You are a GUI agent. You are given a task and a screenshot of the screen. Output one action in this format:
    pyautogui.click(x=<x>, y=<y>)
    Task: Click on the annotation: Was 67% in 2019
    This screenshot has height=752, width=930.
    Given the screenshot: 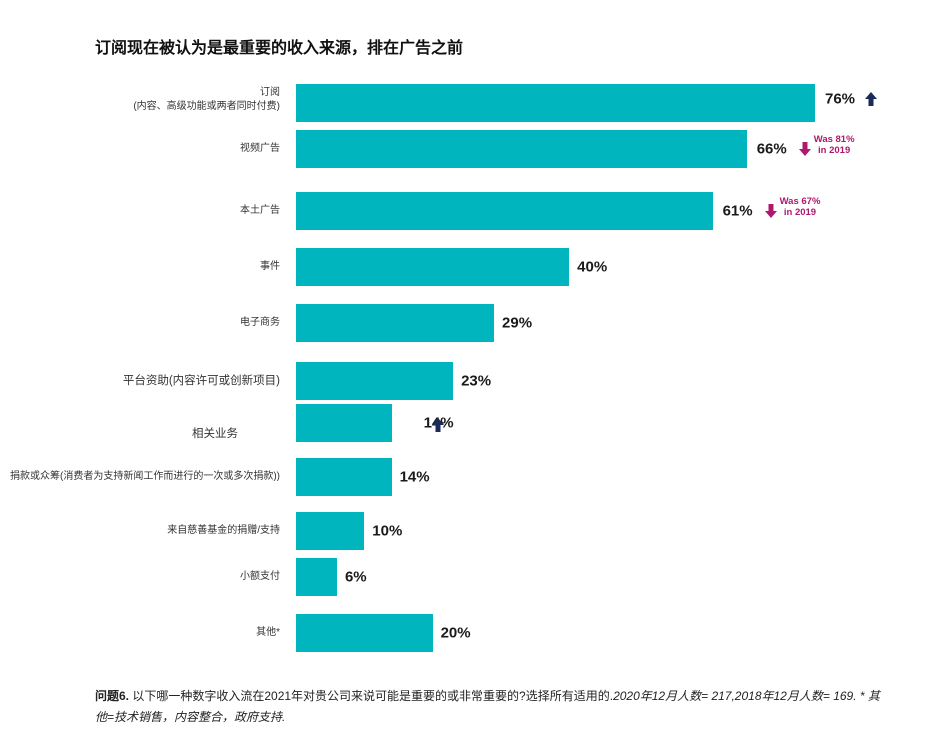 What is the action you would take?
    pyautogui.click(x=800, y=207)
    